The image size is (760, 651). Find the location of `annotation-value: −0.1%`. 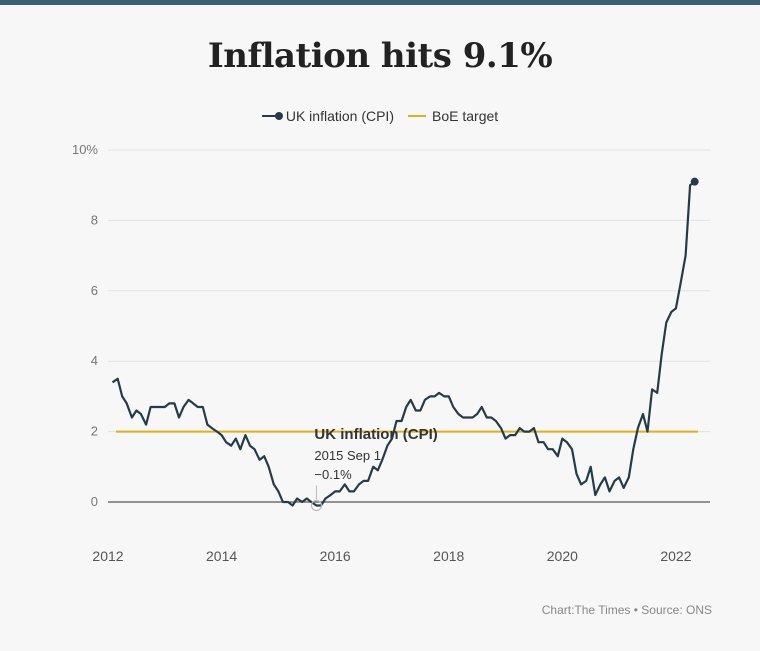

annotation-value: −0.1% is located at coordinates (333, 474).